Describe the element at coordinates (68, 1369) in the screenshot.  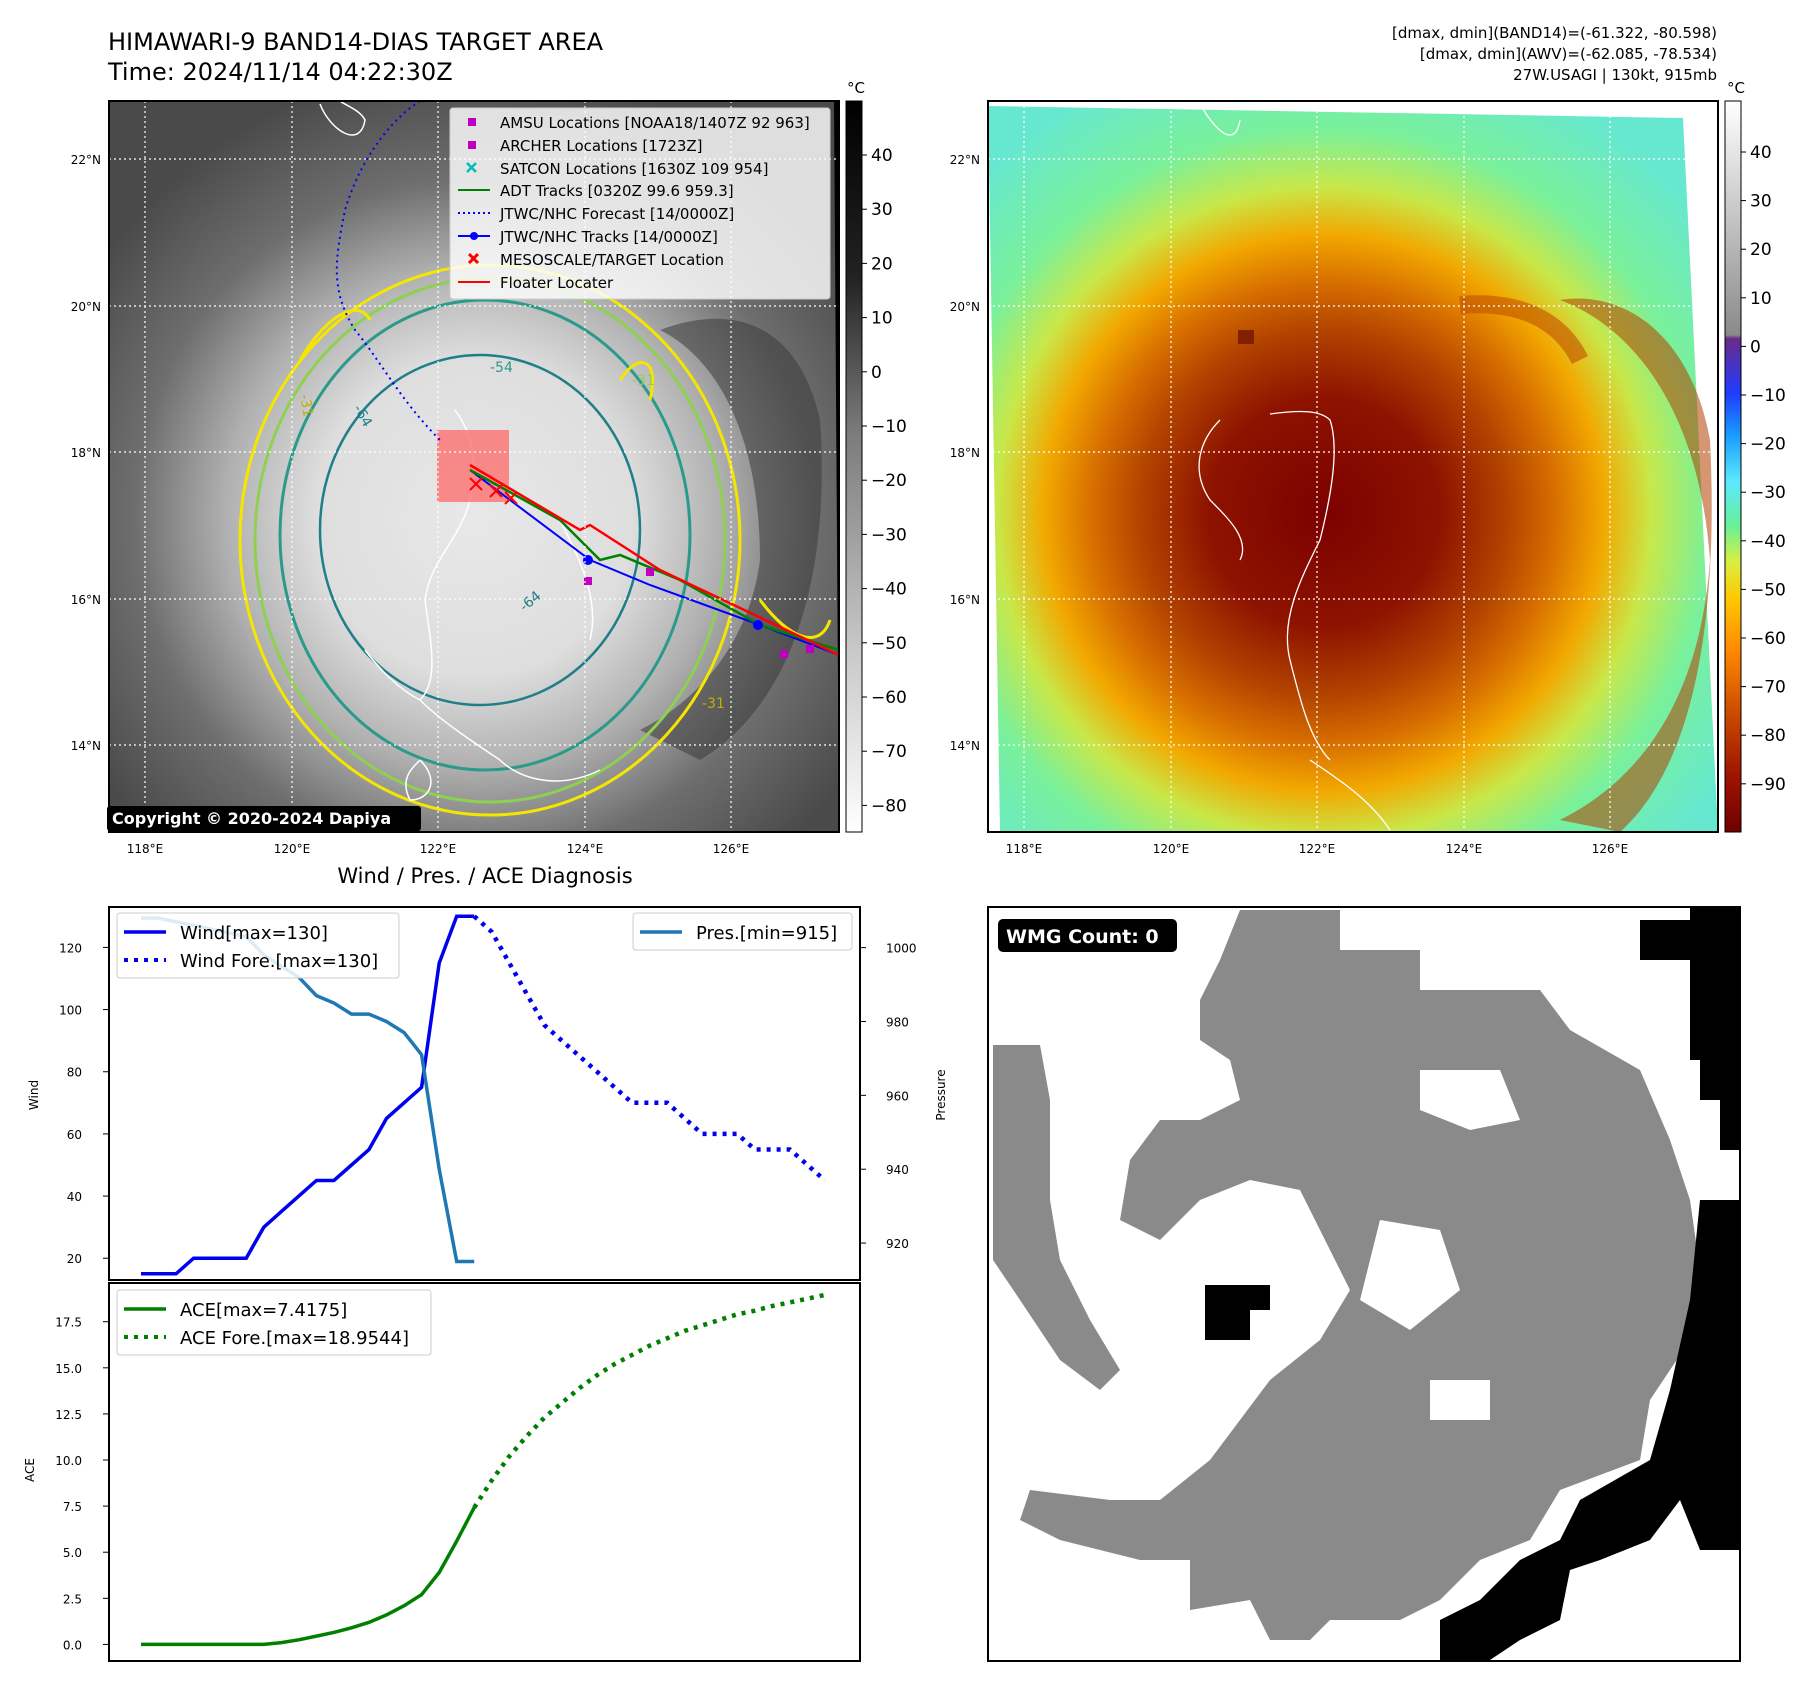
I see `ace-y-tick-label: 15.0` at that location.